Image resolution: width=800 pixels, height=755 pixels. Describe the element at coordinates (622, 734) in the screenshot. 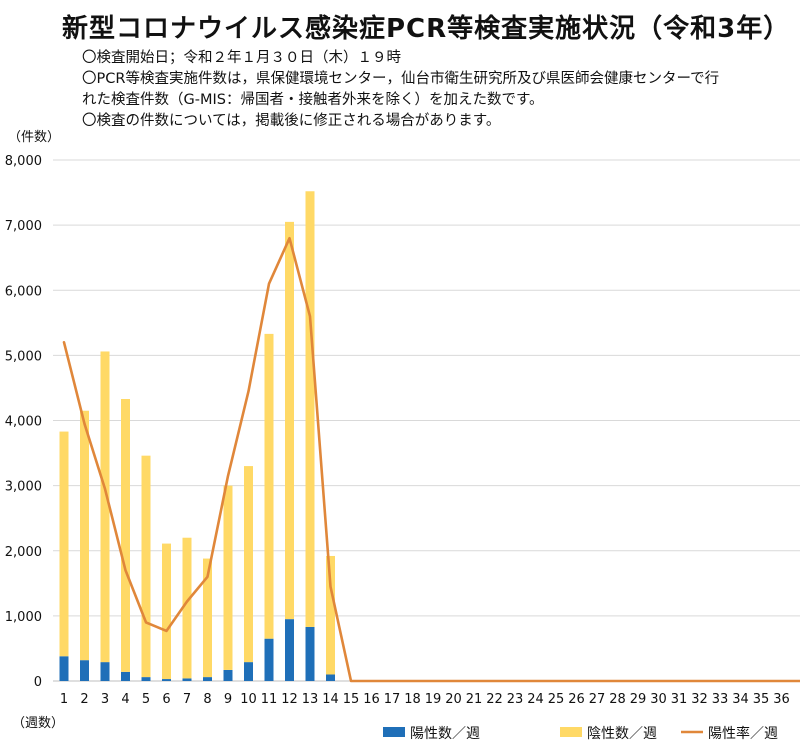

I see `legend-label: 陰性数／週` at that location.